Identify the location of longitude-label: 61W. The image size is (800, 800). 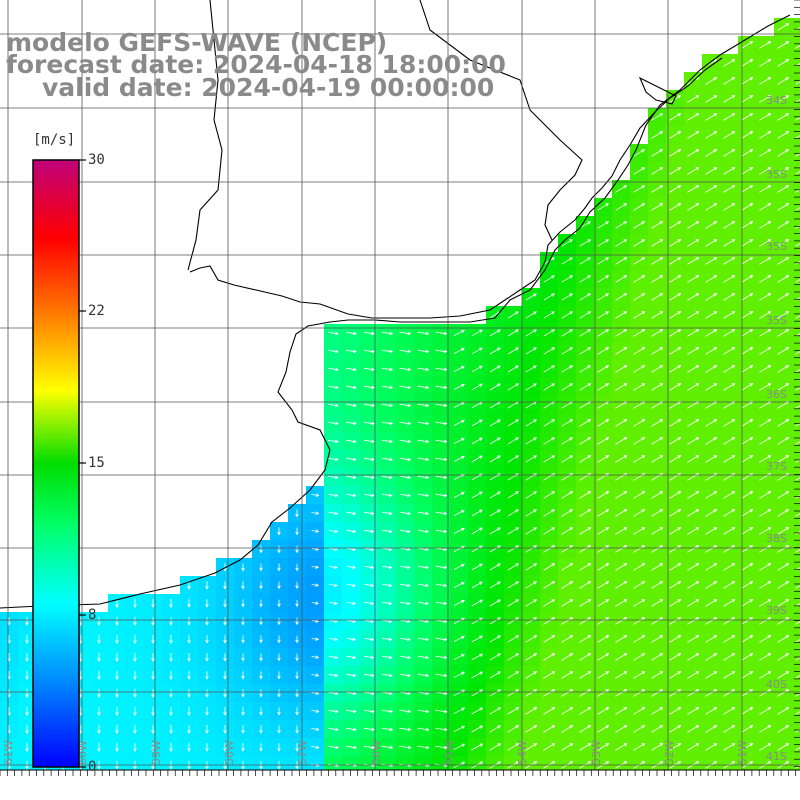
(8, 752).